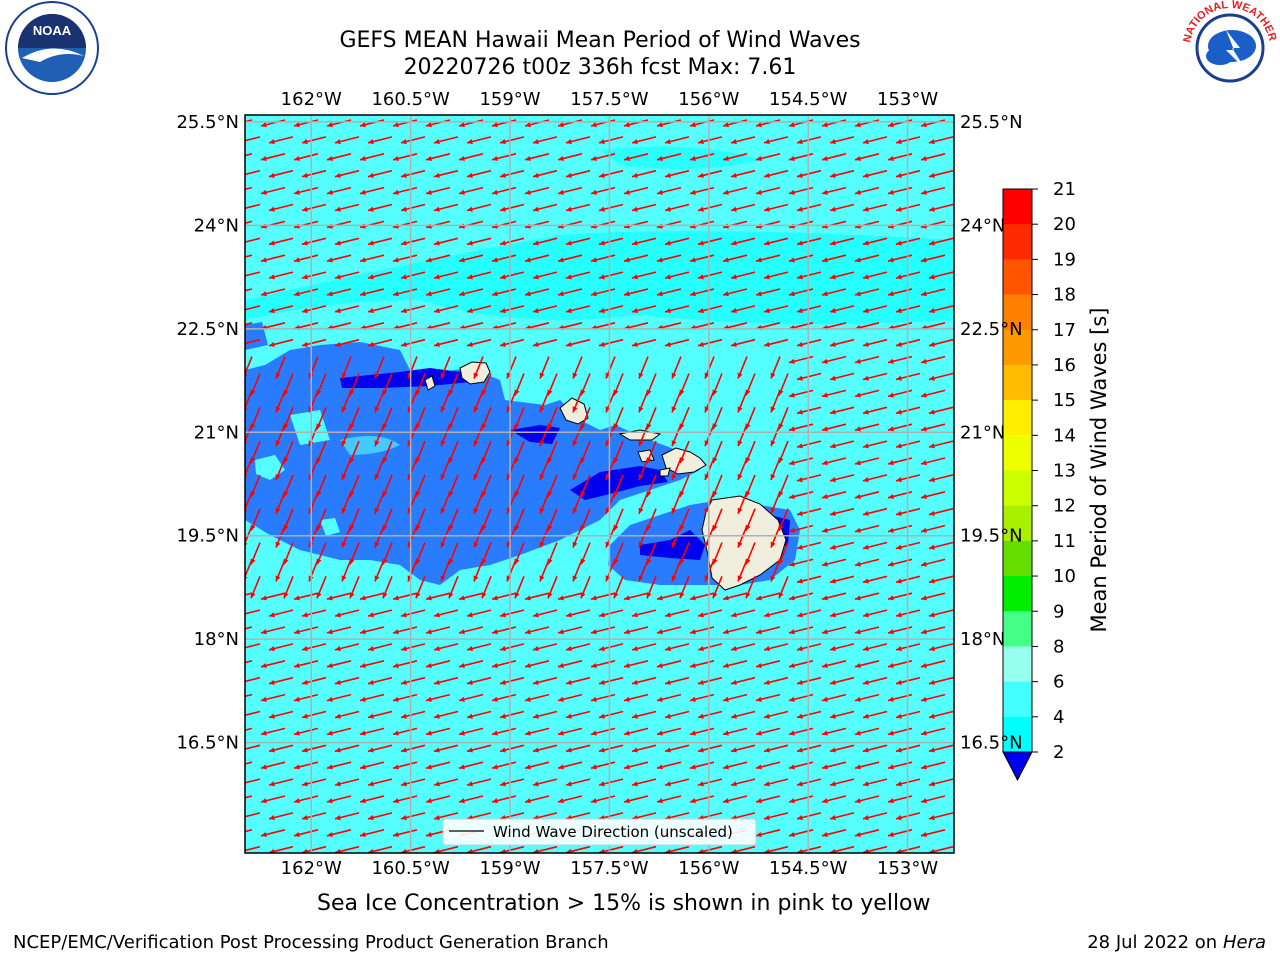 The image size is (1280, 960). Describe the element at coordinates (1064, 259) in the screenshot. I see `colorbar-tick-label: 19` at that location.